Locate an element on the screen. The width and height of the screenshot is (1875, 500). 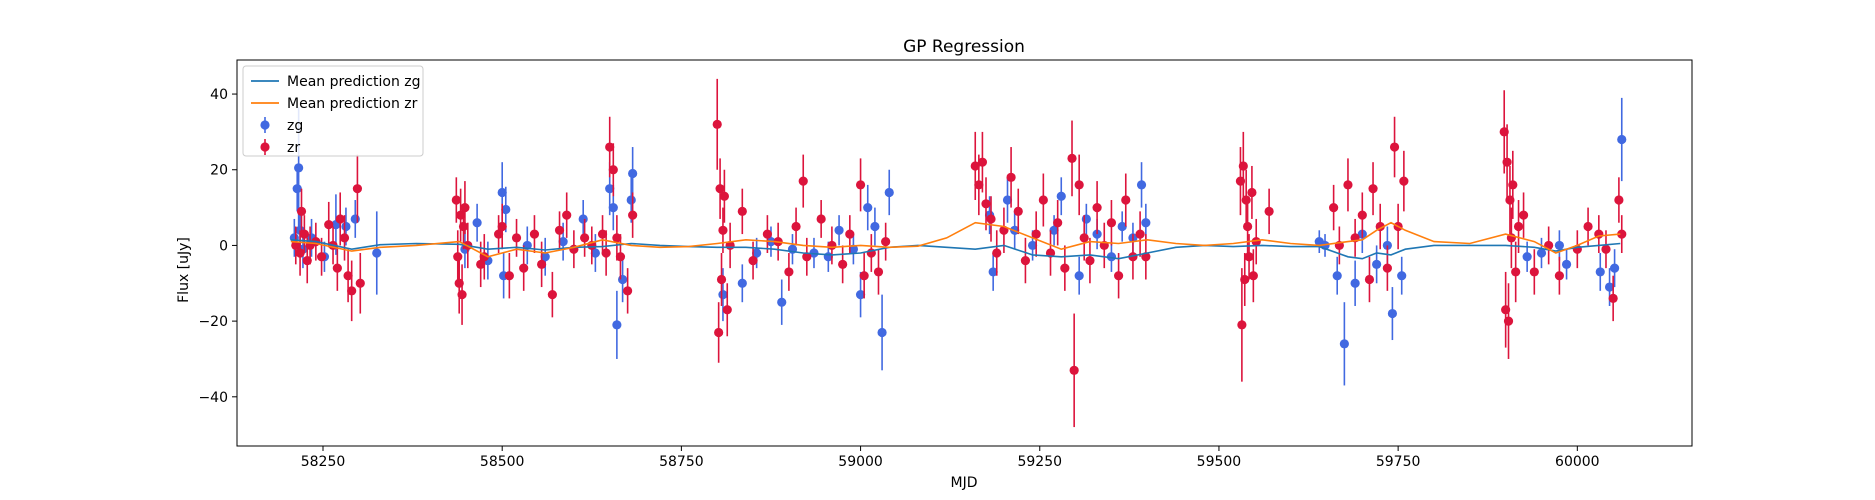
y-tick-label: 20 is located at coordinates (219, 171).